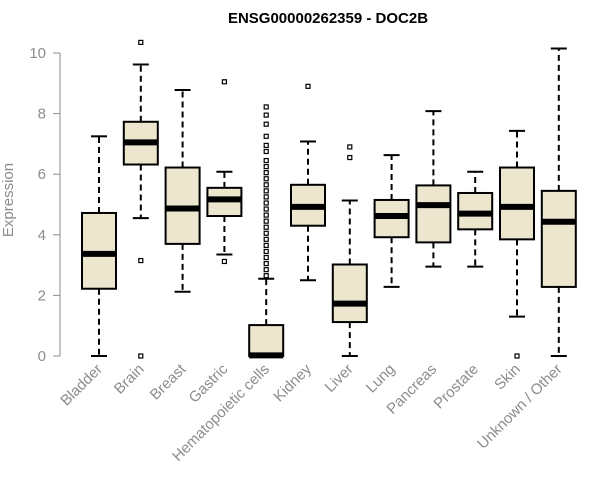  What do you see at coordinates (507, 377) in the screenshot?
I see `x-tick-label: Skin` at bounding box center [507, 377].